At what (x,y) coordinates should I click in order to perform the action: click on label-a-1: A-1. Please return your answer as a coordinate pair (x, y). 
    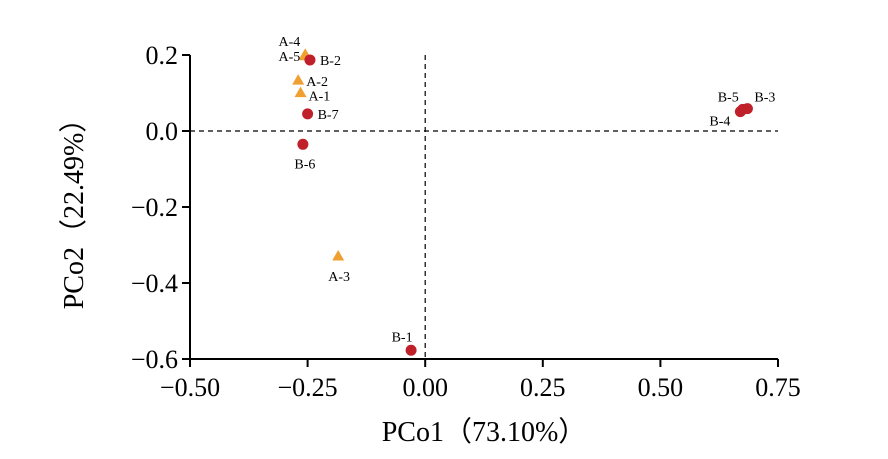
    Looking at the image, I should click on (320, 97).